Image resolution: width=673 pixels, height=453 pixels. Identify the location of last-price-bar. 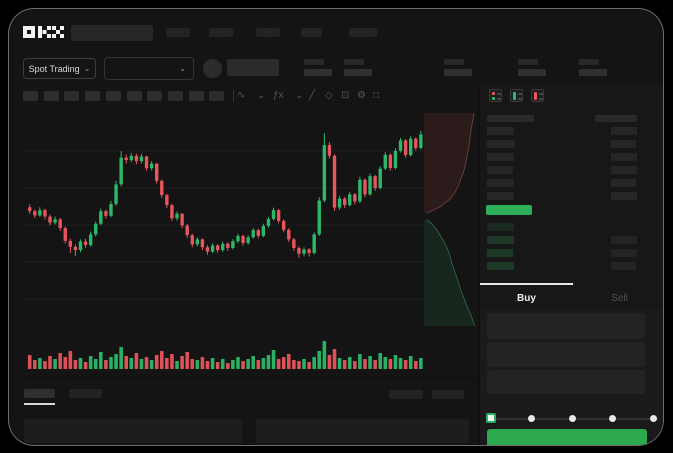
(509, 210).